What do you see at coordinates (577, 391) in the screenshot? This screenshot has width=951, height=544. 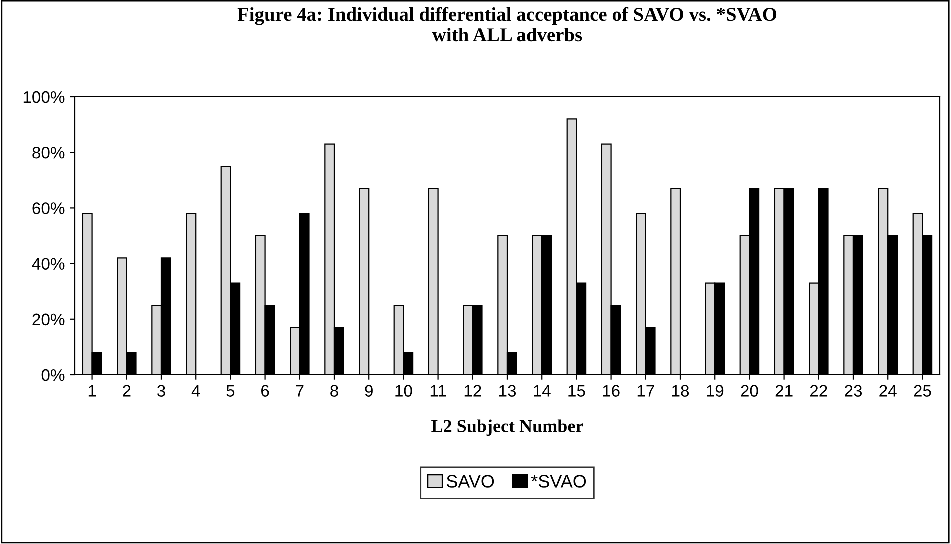 I see `x-tick-label: 15` at bounding box center [577, 391].